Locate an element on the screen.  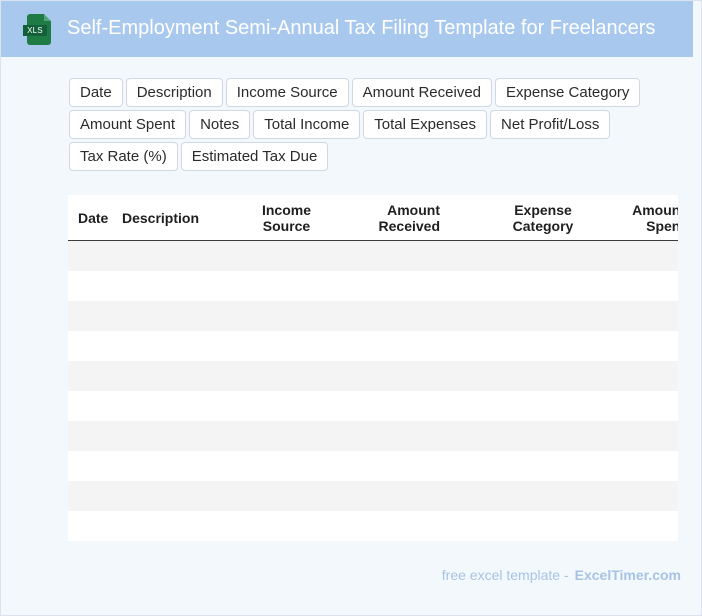
file-type-label: XLS is located at coordinates (35, 30).